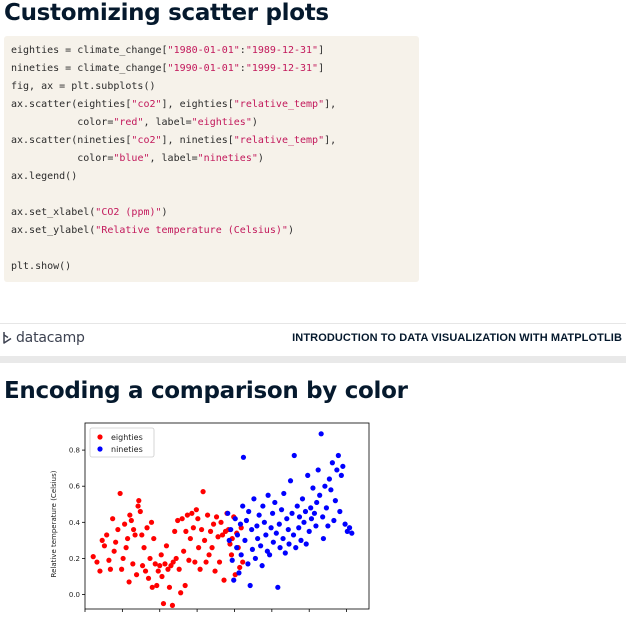 The height and width of the screenshot is (617, 626). What do you see at coordinates (62, 158) in the screenshot?
I see `code-token: color=` at bounding box center [62, 158].